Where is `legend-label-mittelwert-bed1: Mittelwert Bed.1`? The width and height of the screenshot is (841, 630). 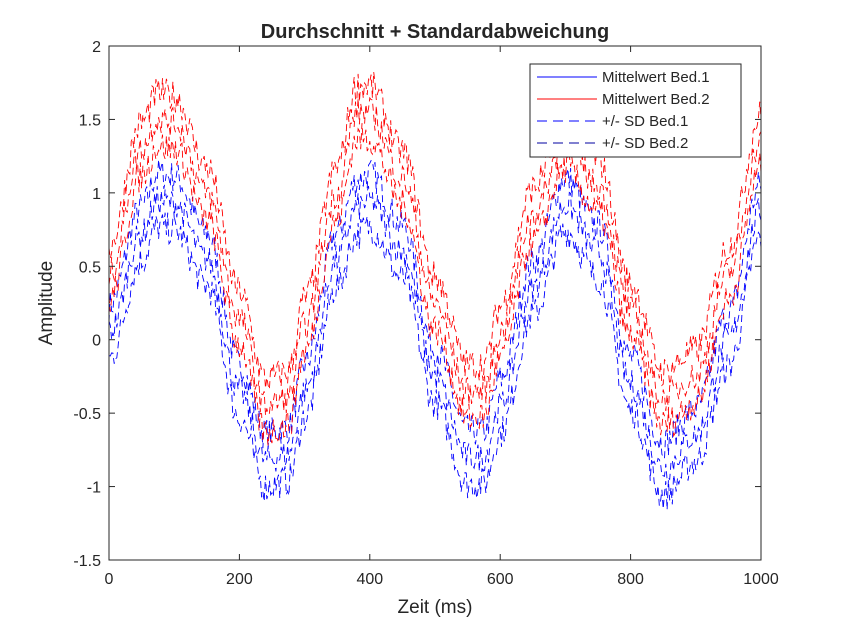 legend-label-mittelwert-bed1: Mittelwert Bed.1 is located at coordinates (656, 77).